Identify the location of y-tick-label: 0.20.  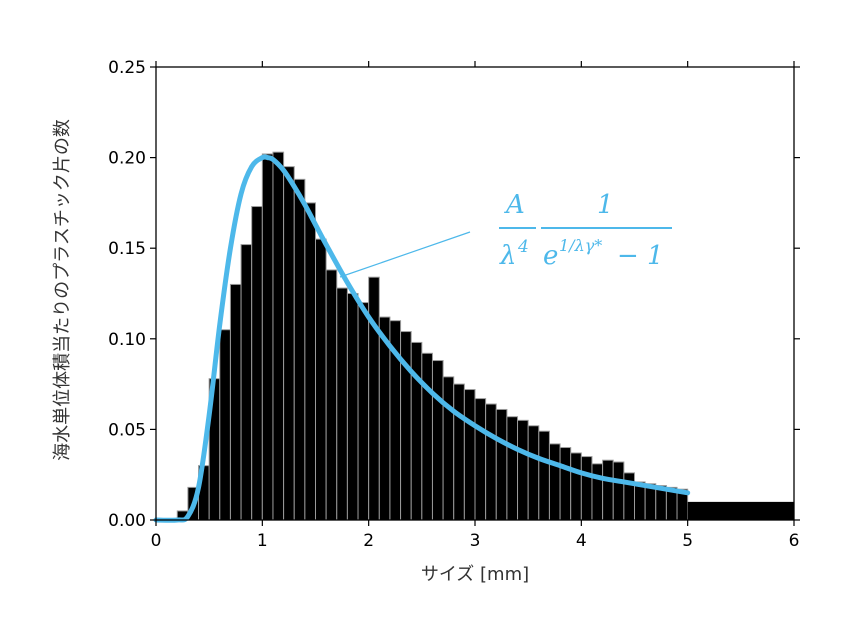
(127, 159).